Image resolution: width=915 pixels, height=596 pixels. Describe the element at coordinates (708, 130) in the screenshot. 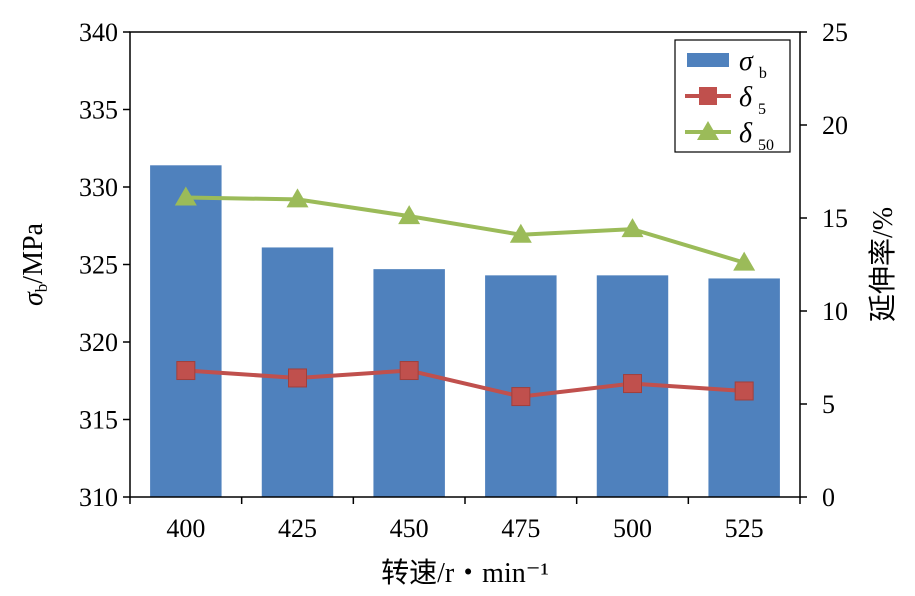

I see `legend-marker-δ50` at that location.